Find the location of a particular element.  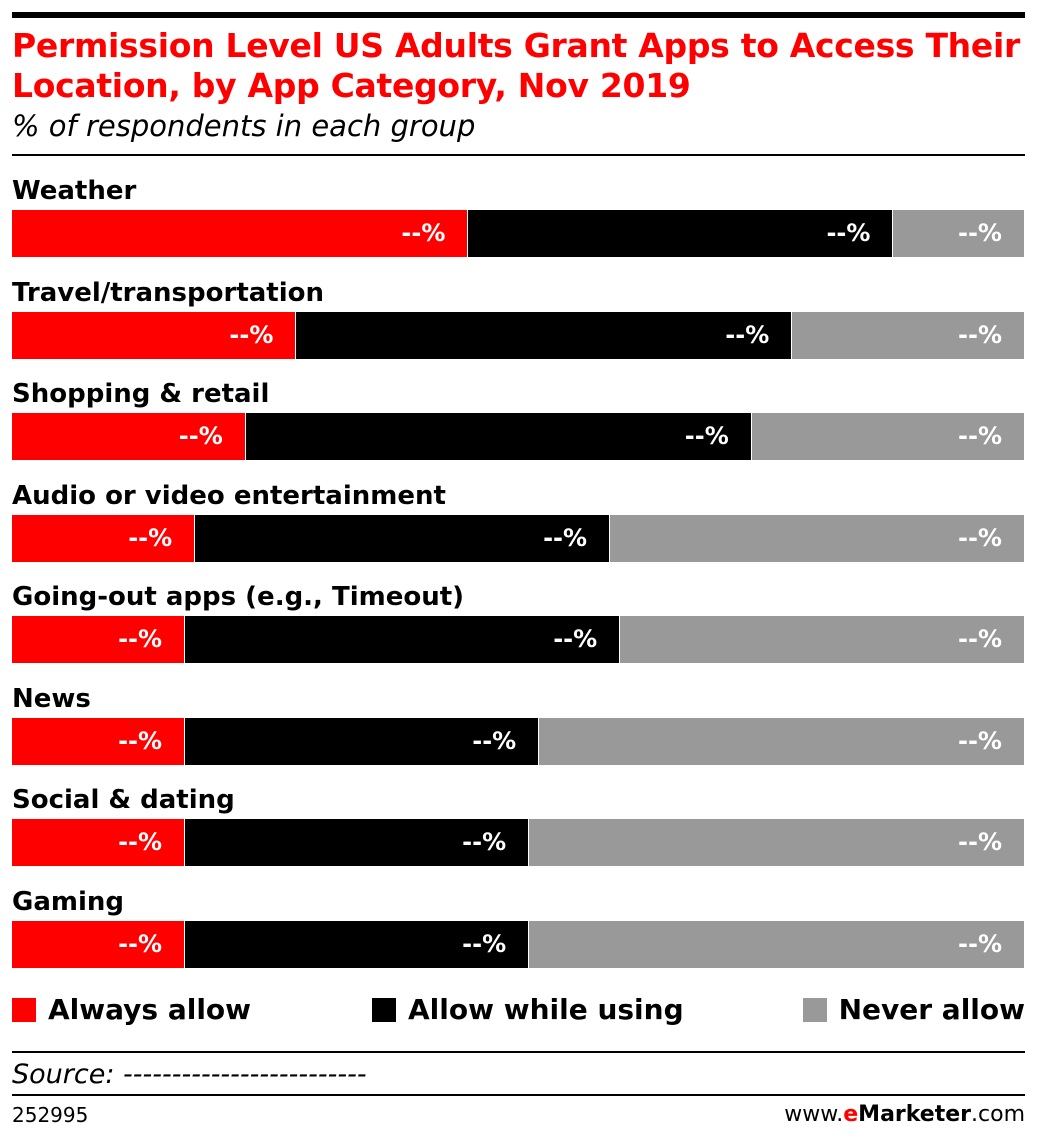

category-label: Going-out apps (e.g., Timeout) is located at coordinates (238, 597).